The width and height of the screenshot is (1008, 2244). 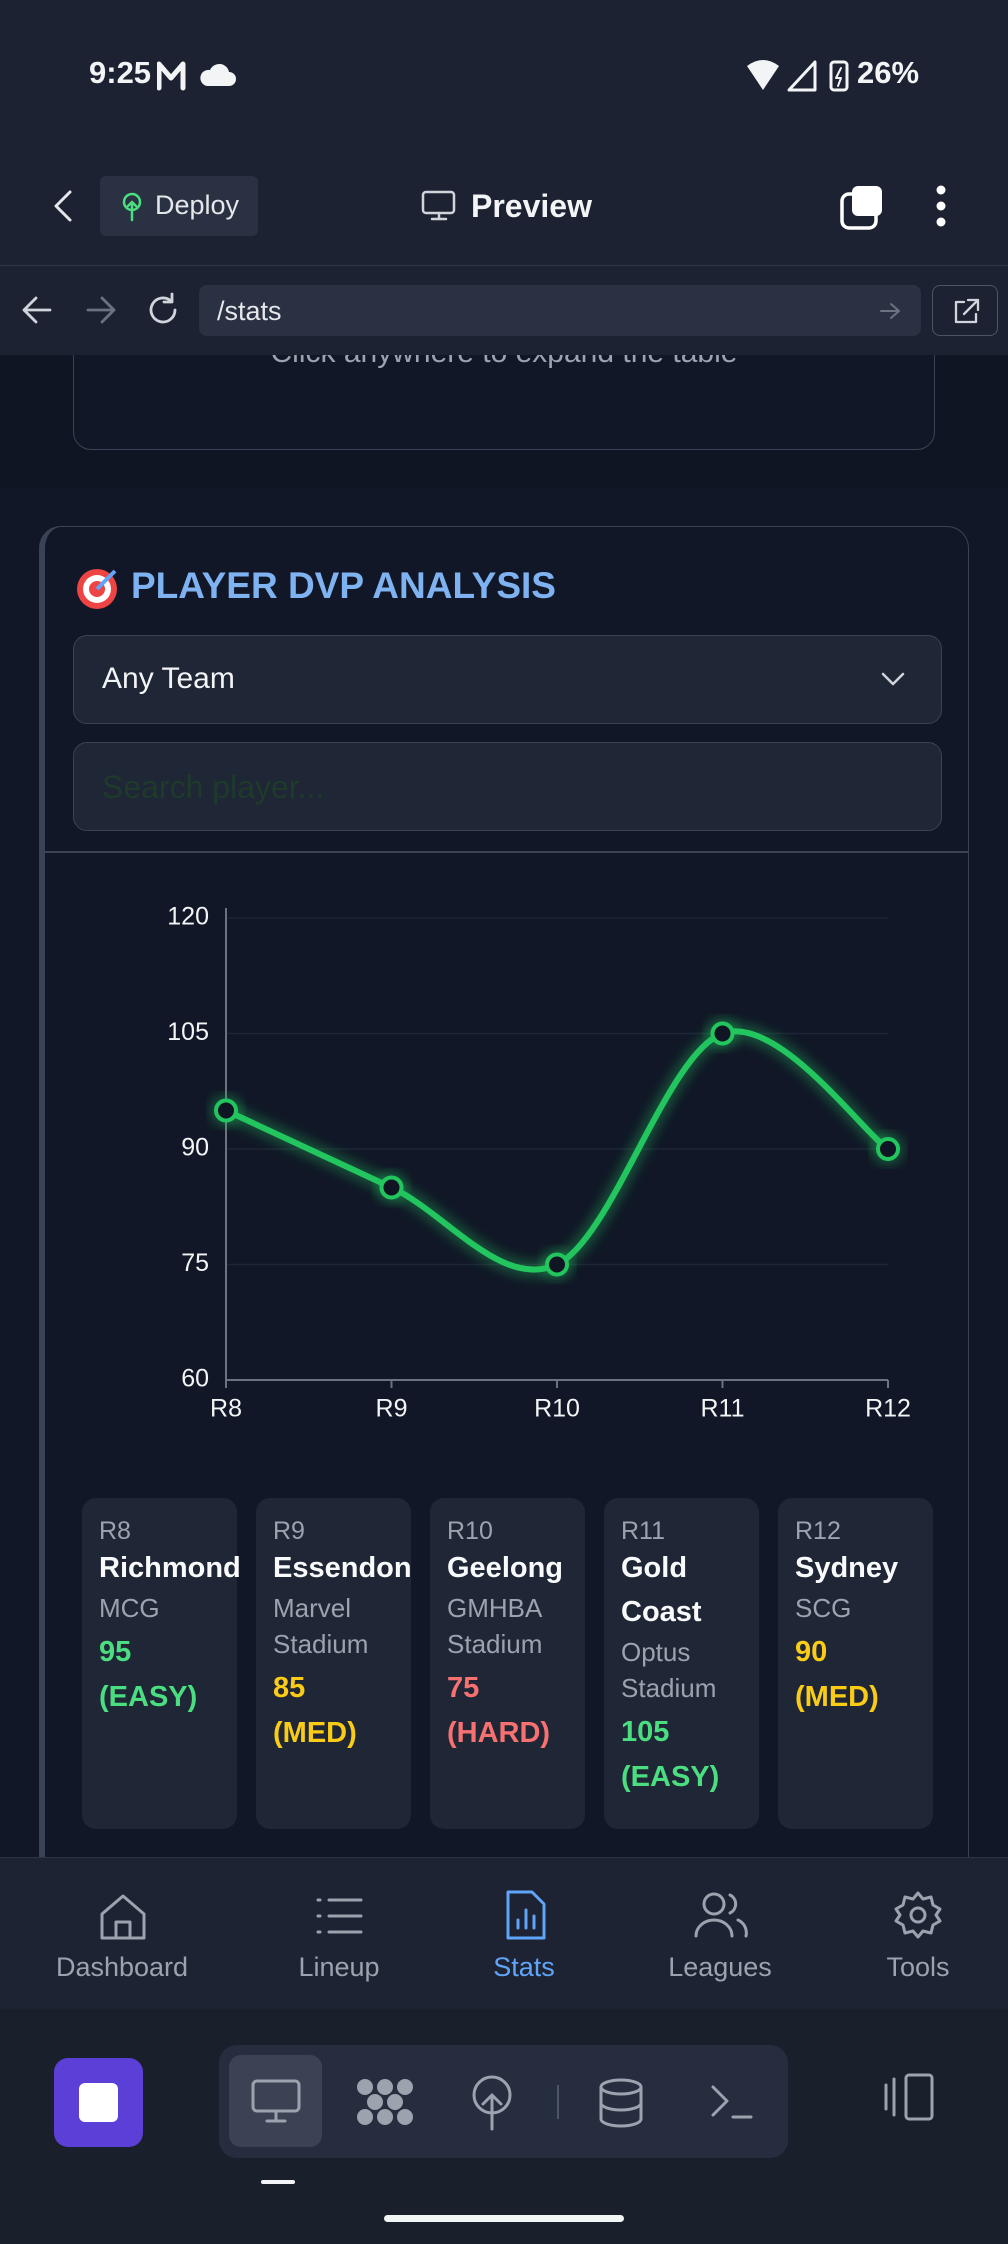 I want to click on fixture-card: R12 Sydney SCG 90 (MED), so click(x=855, y=1663).